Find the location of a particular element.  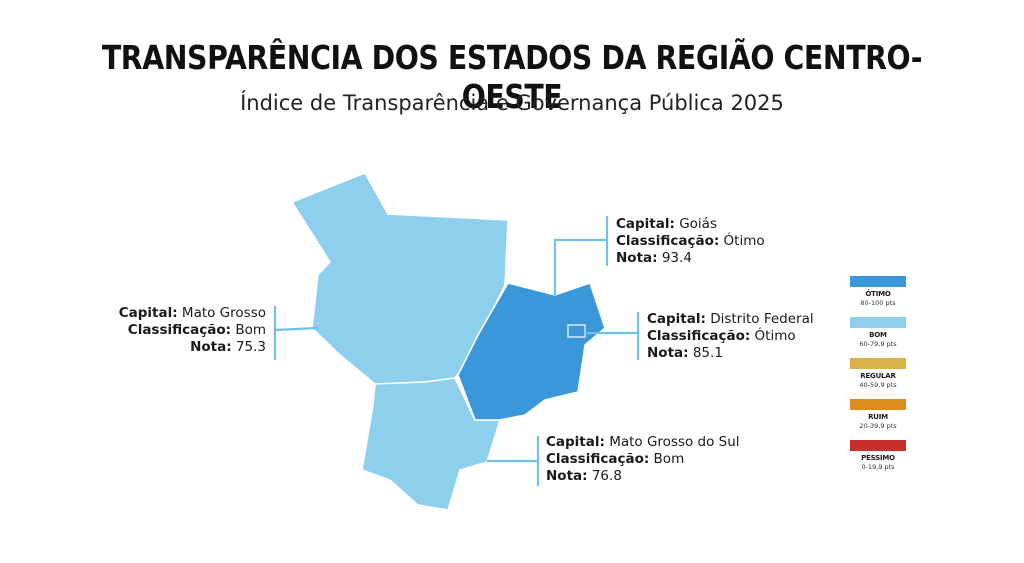

legend-item-otimo: ÓTIMO 80-100 pts is located at coordinates (878, 291).